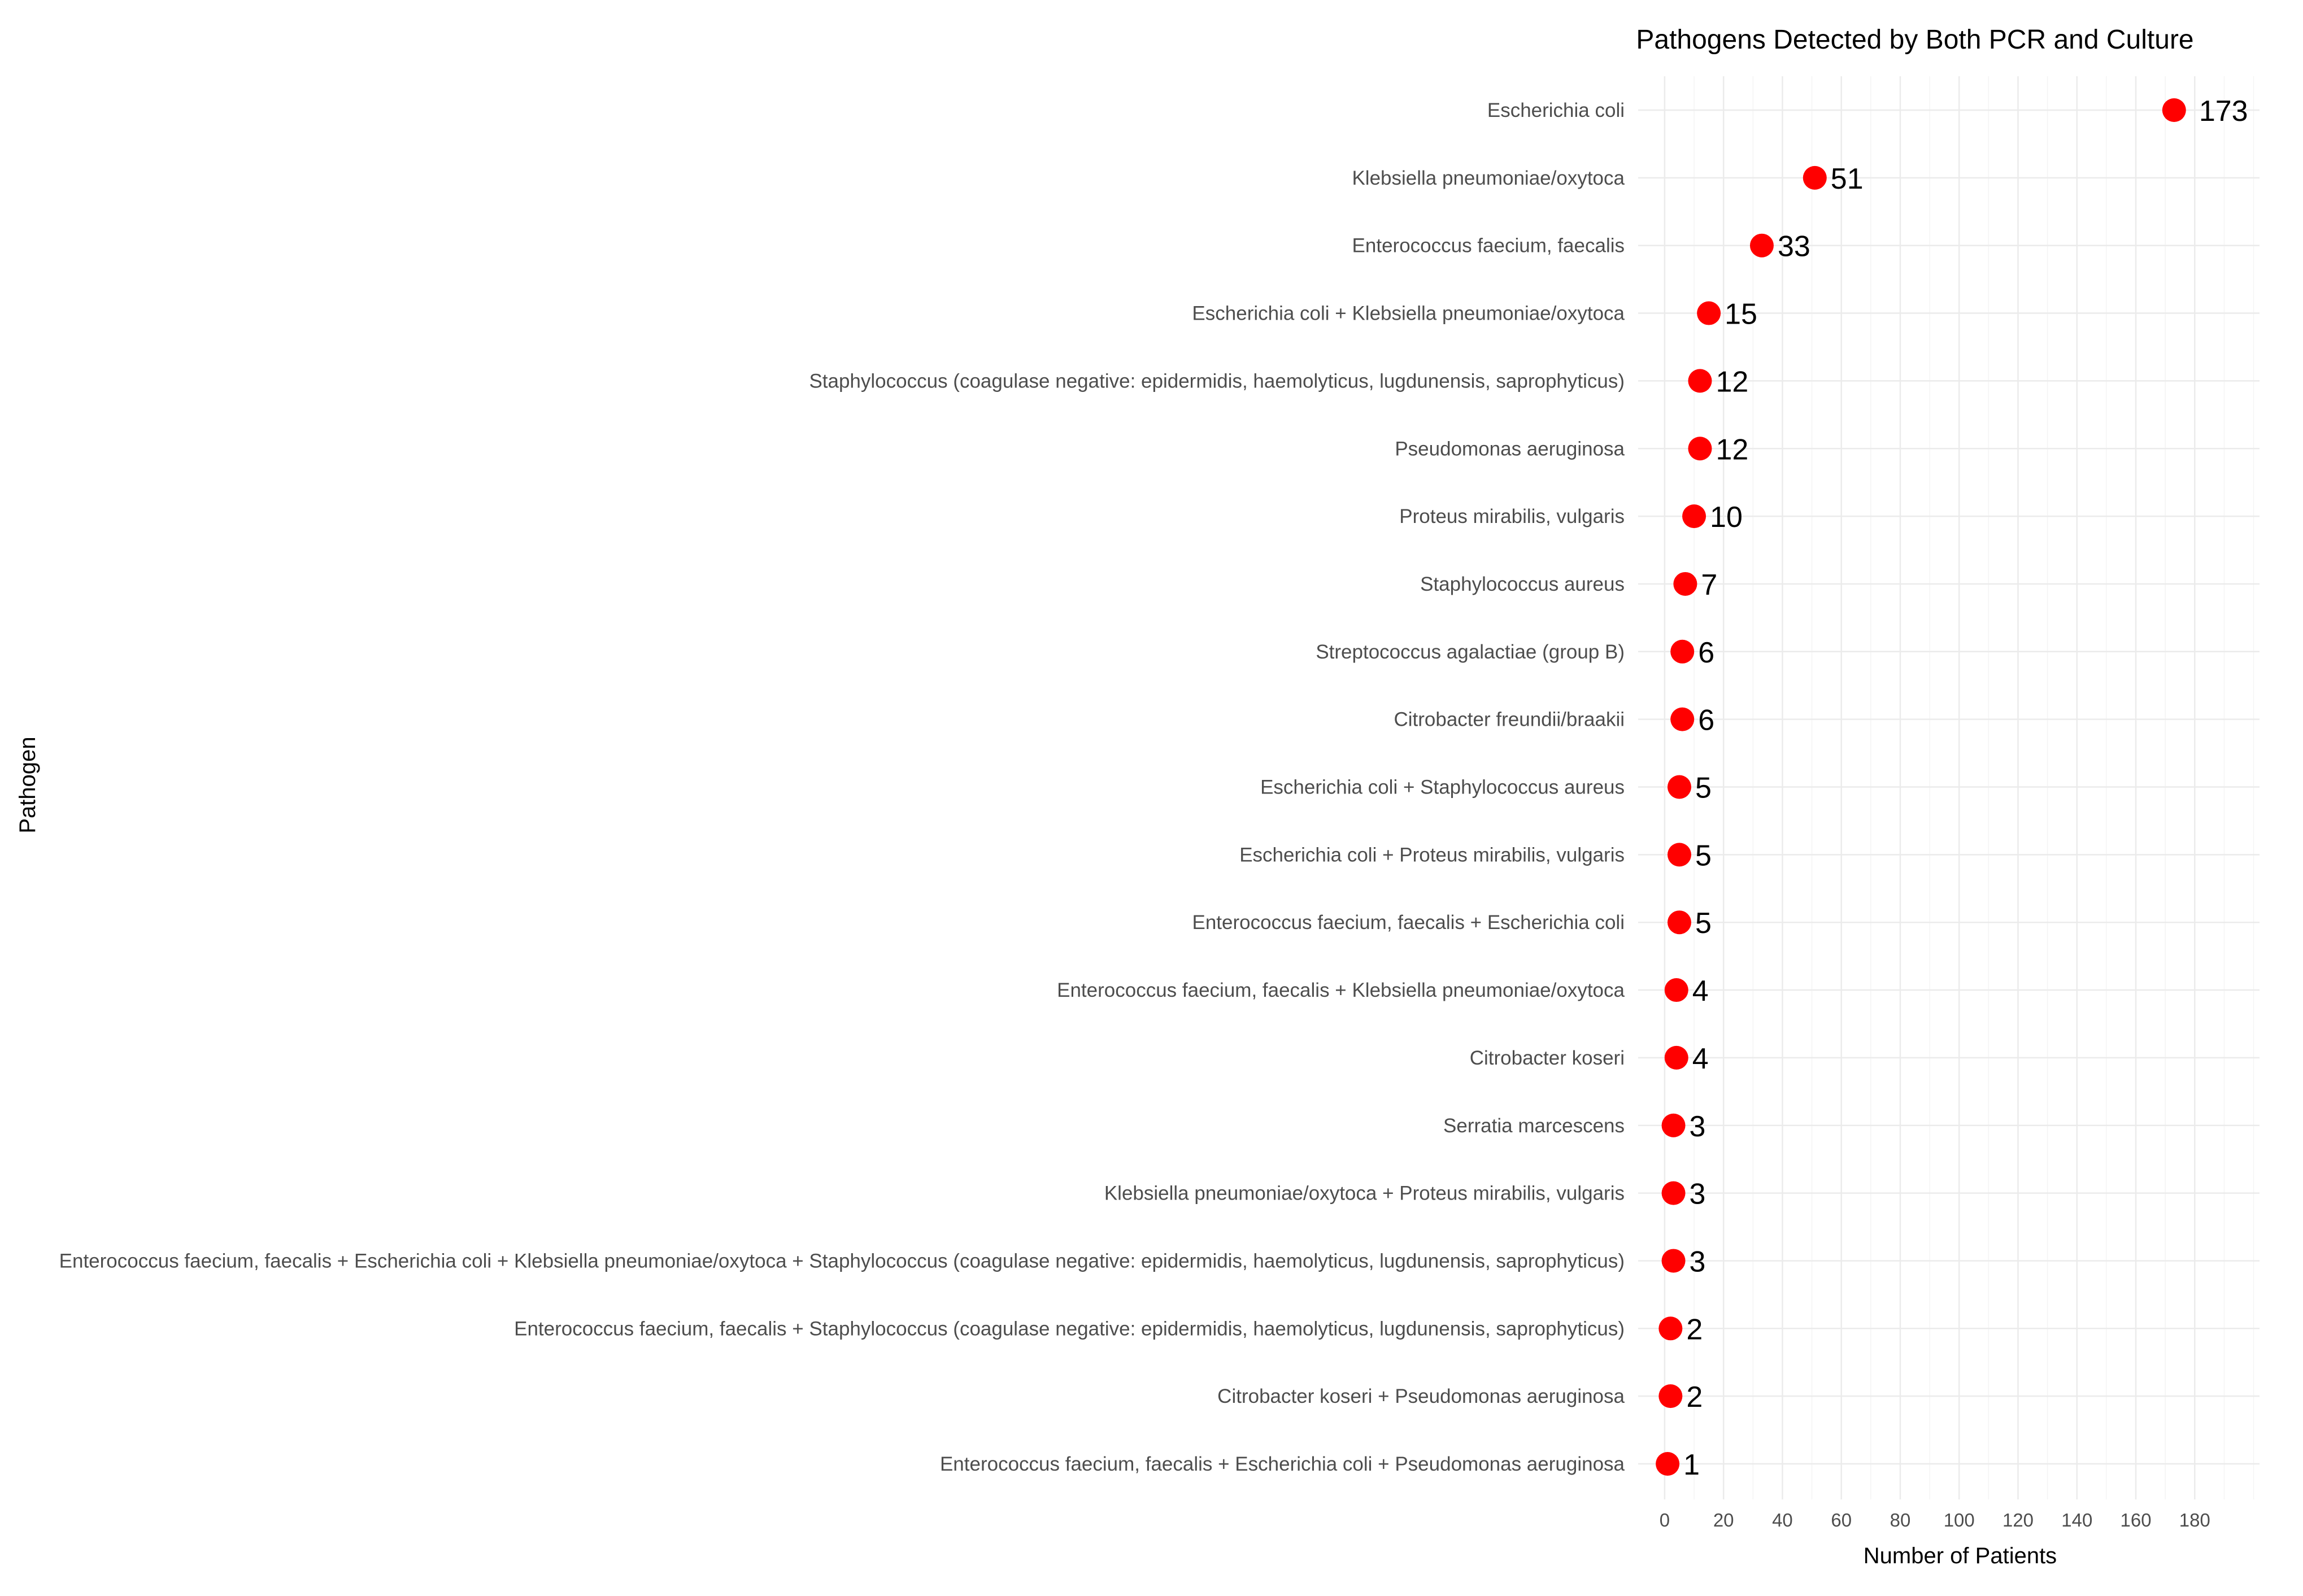  What do you see at coordinates (1488, 178) in the screenshot?
I see `y-category-label: Klebsiella pneumoniae/oxytoca` at bounding box center [1488, 178].